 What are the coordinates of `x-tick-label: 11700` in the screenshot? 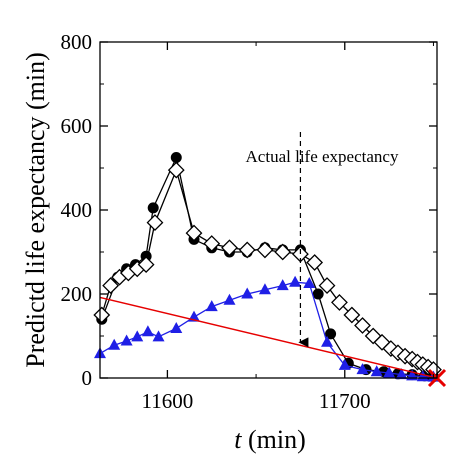 It's located at (345, 401).